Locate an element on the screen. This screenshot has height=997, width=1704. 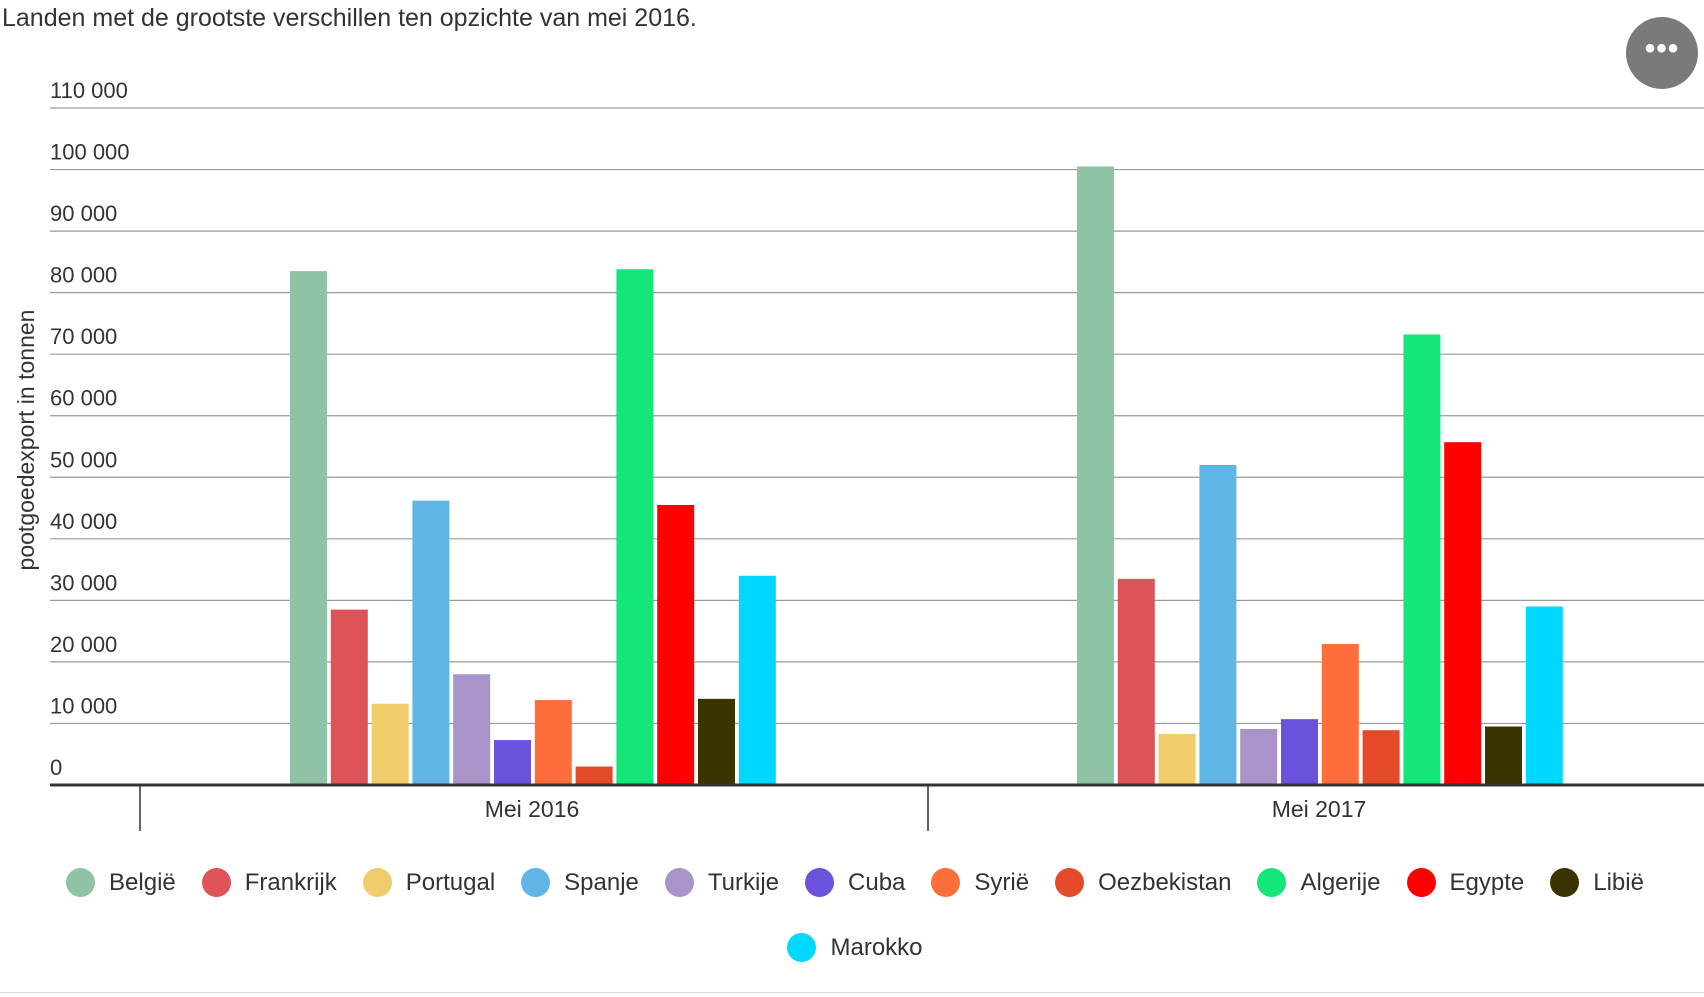
legend-label: Libië is located at coordinates (1618, 882).